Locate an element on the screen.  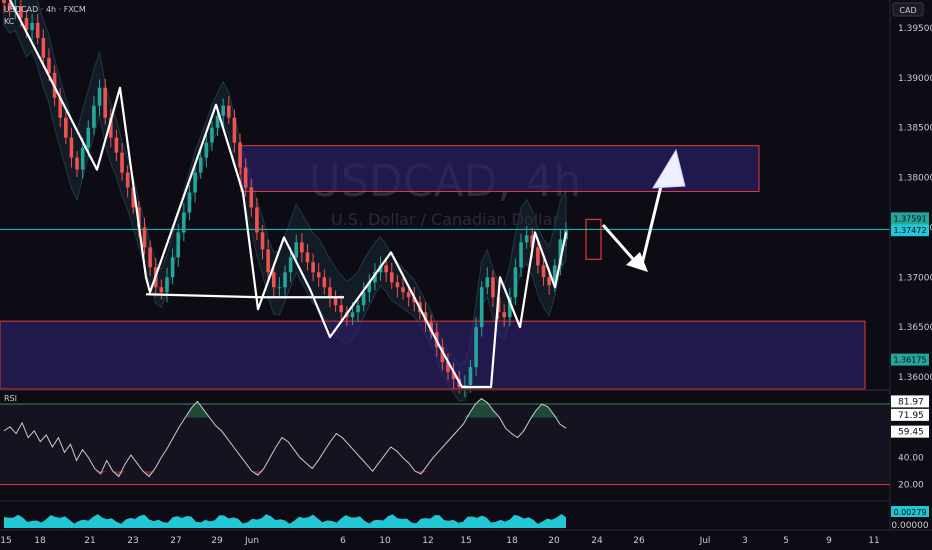
time-tick-label: 3 is located at coordinates (745, 541).